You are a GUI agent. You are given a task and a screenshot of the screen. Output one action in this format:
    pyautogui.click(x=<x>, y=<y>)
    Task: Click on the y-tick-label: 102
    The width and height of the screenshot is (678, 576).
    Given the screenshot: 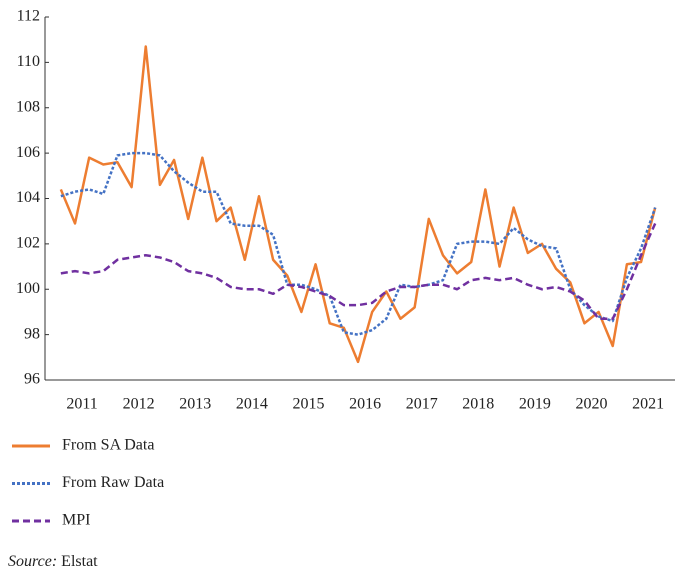 What is the action you would take?
    pyautogui.click(x=28, y=243)
    